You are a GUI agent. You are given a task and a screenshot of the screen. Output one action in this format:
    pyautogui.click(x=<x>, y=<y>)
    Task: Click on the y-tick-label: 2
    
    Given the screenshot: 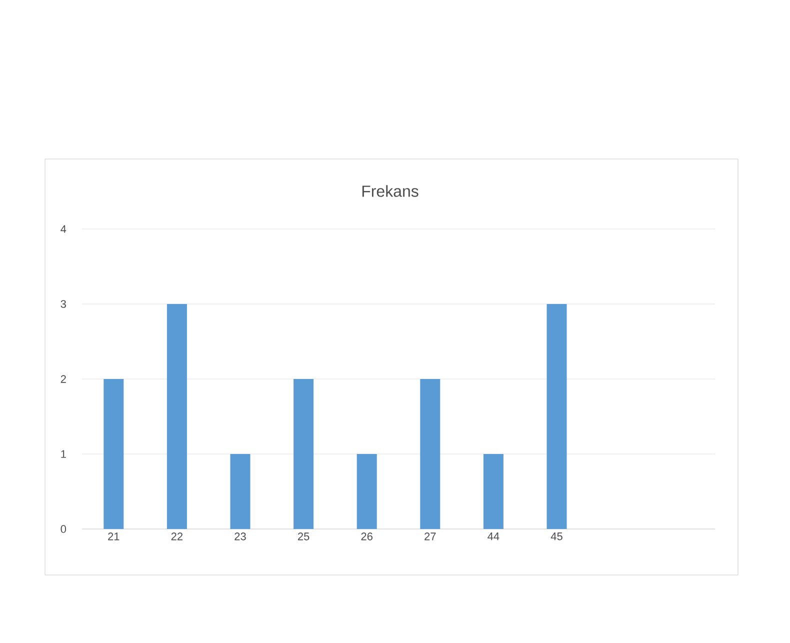 What is the action you would take?
    pyautogui.click(x=63, y=379)
    